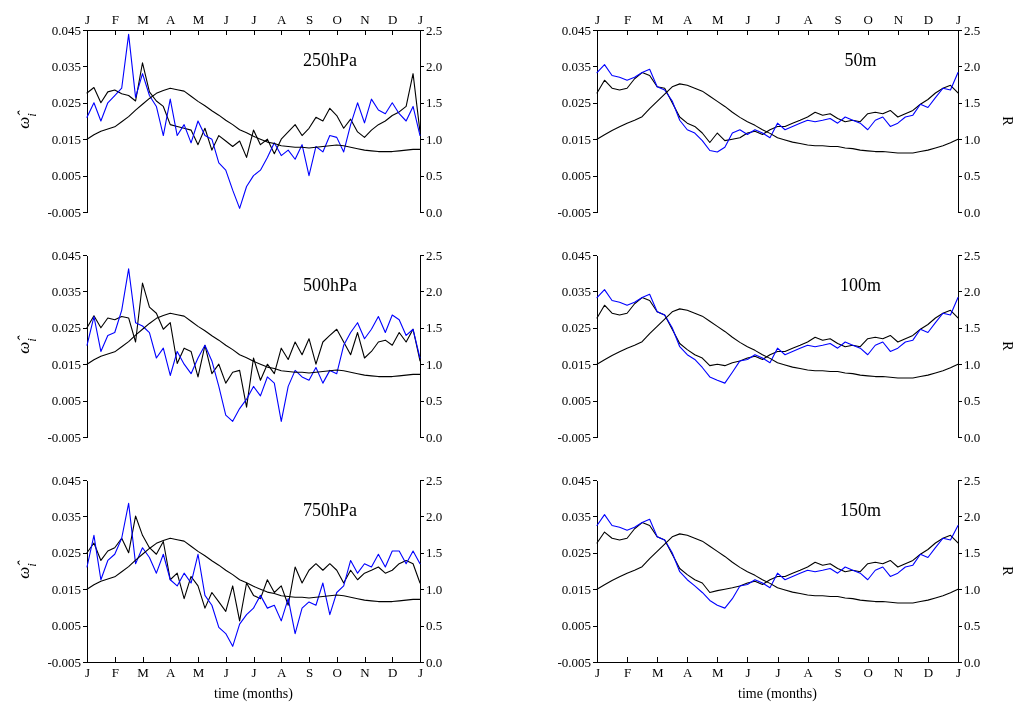  What do you see at coordinates (860, 60) in the screenshot?
I see `annotation: 50m` at bounding box center [860, 60].